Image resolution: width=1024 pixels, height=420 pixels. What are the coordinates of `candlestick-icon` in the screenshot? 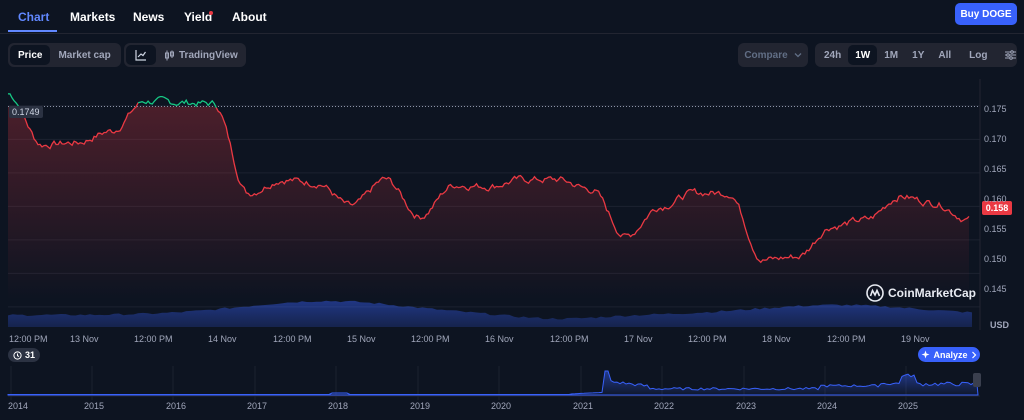 It's located at (169, 55).